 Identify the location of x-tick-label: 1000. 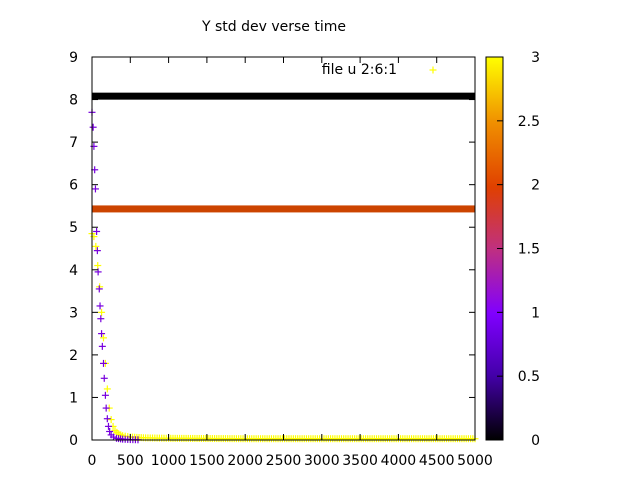
(169, 461).